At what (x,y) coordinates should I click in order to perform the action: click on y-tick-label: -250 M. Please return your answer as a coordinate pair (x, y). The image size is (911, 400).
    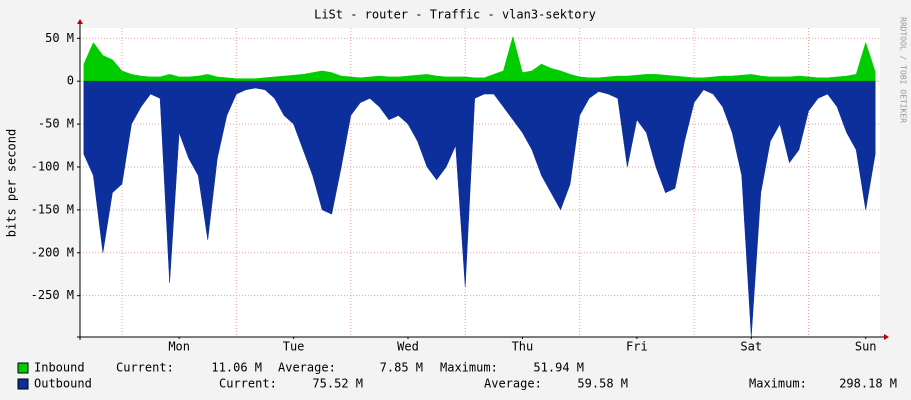
    Looking at the image, I should click on (52, 295).